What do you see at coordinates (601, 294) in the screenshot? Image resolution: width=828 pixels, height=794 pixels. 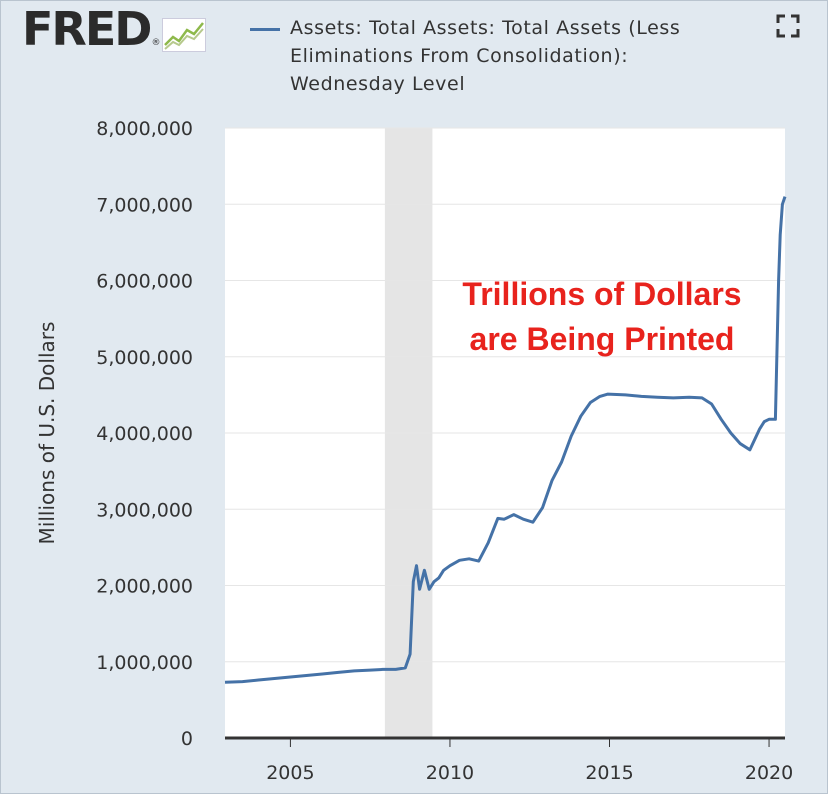 I see `annotation-line-1: Trillions of Dollars` at bounding box center [601, 294].